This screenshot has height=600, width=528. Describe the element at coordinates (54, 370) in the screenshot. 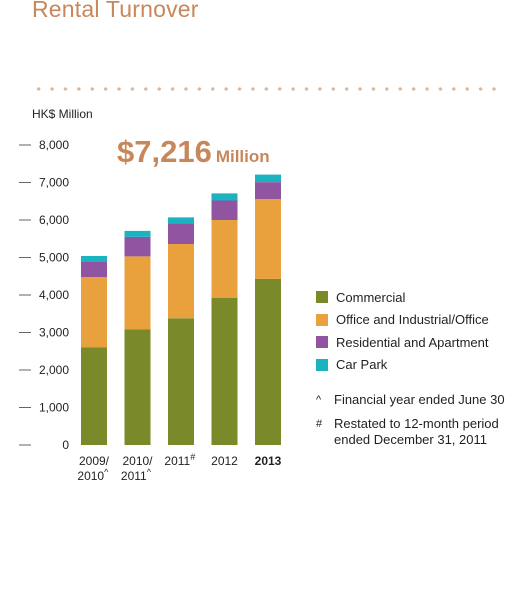

I see `y-tick-label: 2,000` at that location.